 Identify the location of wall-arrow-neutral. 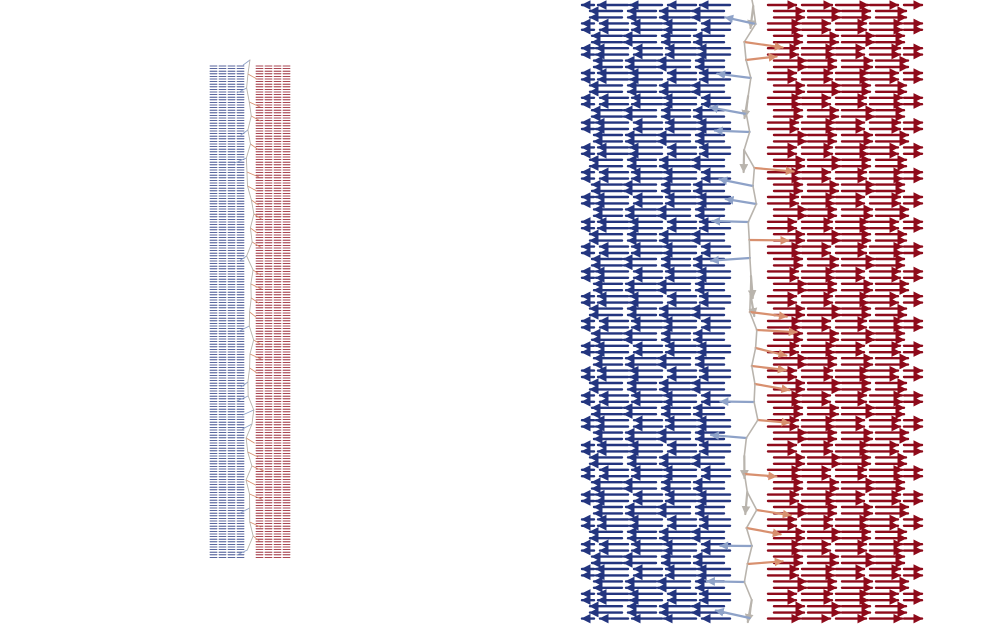
(746, 503).